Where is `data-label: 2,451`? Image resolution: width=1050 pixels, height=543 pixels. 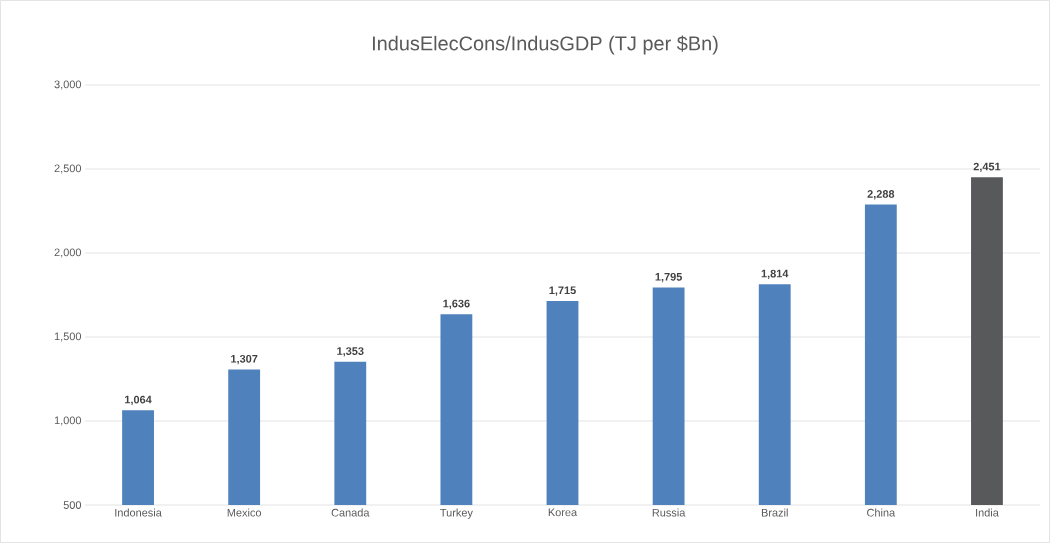
data-label: 2,451 is located at coordinates (987, 167).